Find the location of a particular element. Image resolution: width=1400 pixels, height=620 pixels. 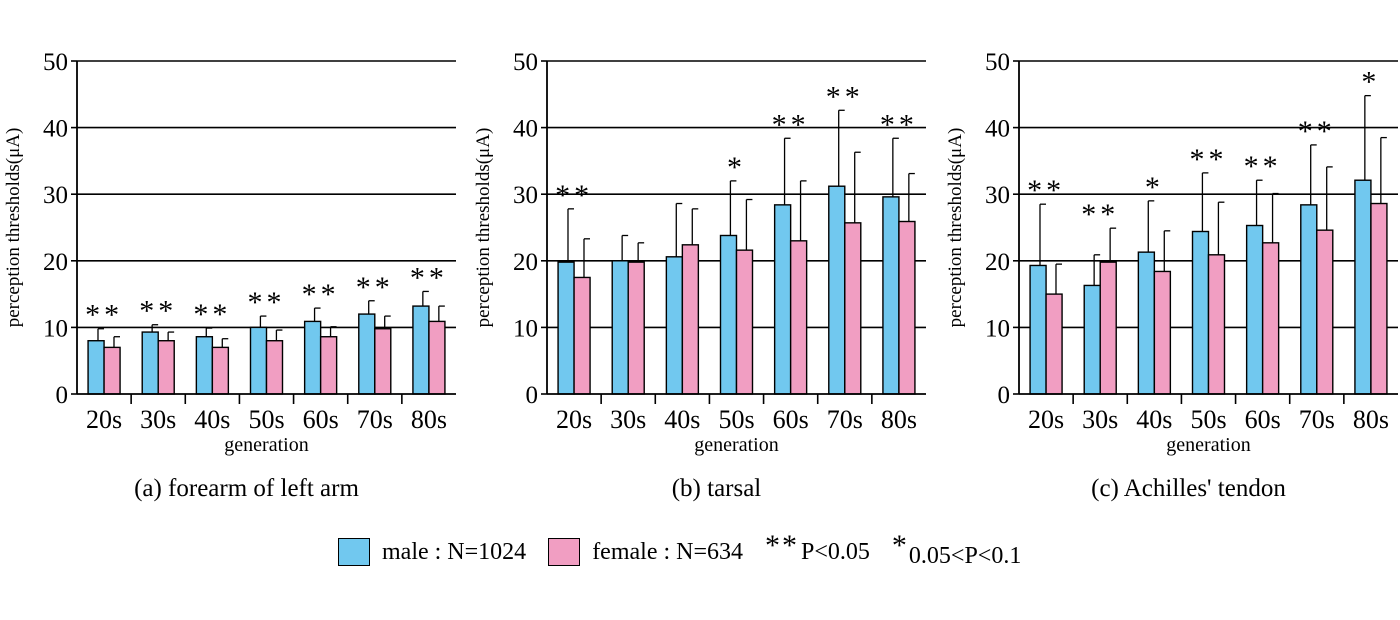

legend-stars-significant: ** is located at coordinates (782, 545).